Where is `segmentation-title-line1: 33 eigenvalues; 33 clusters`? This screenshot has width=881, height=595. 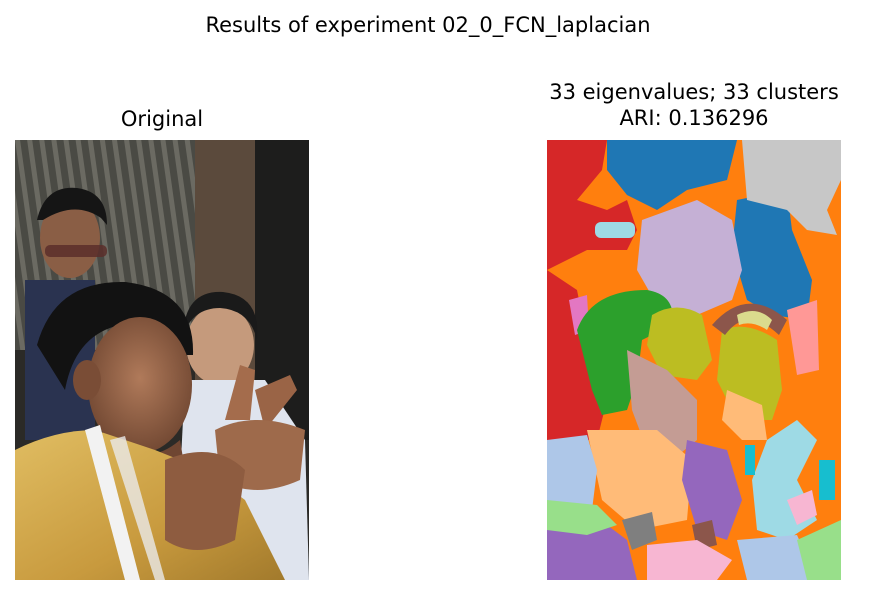
segmentation-title-line1: 33 eigenvalues; 33 clusters is located at coordinates (694, 92).